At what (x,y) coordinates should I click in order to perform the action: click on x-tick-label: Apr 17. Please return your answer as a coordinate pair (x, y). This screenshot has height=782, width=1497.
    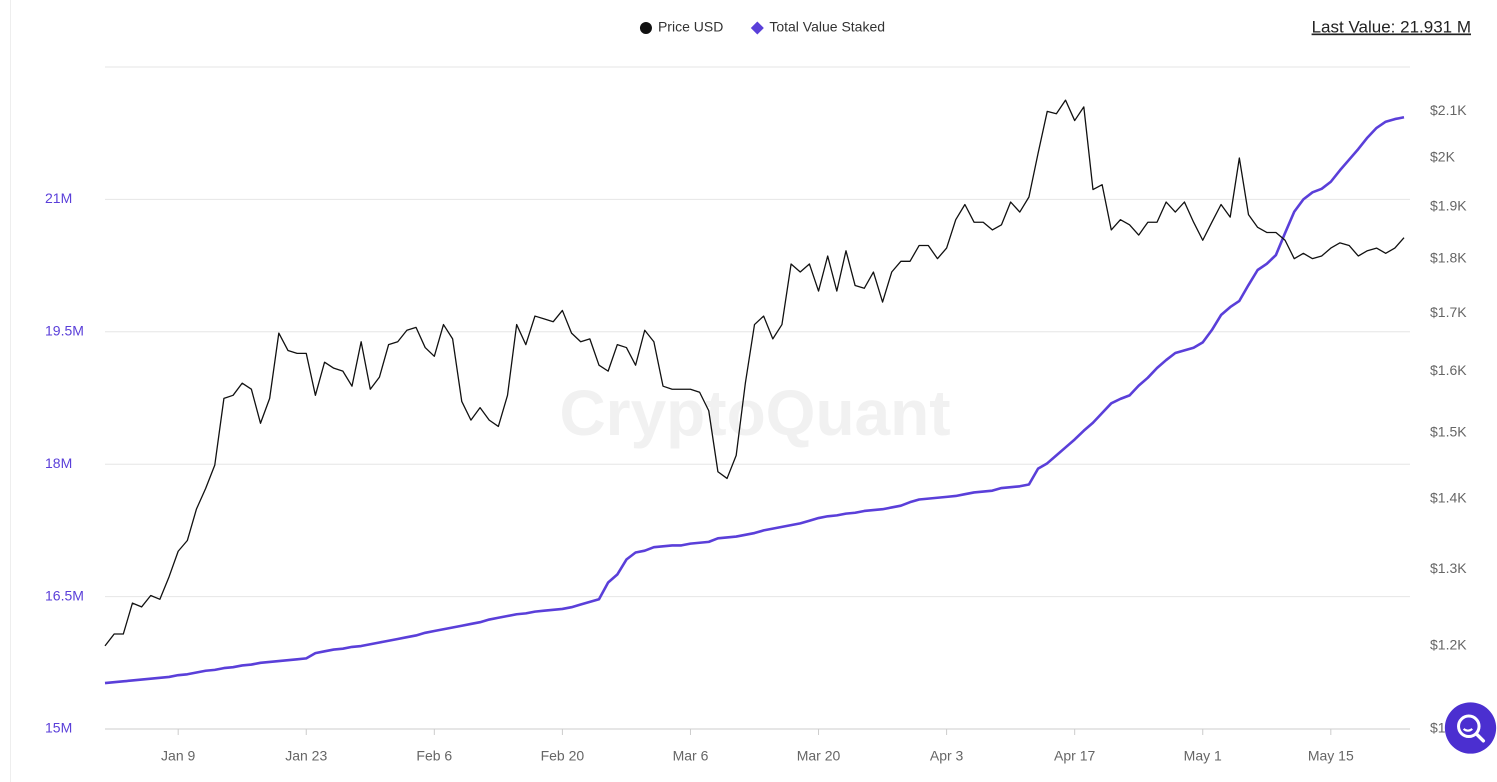
    Looking at the image, I should click on (1074, 756).